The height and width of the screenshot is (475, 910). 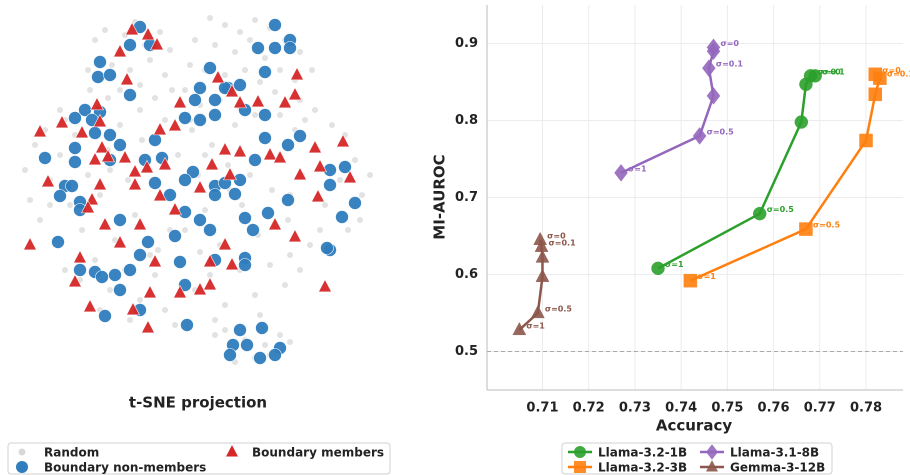 I want to click on x-axis-label: Accuracy, so click(x=694, y=426).